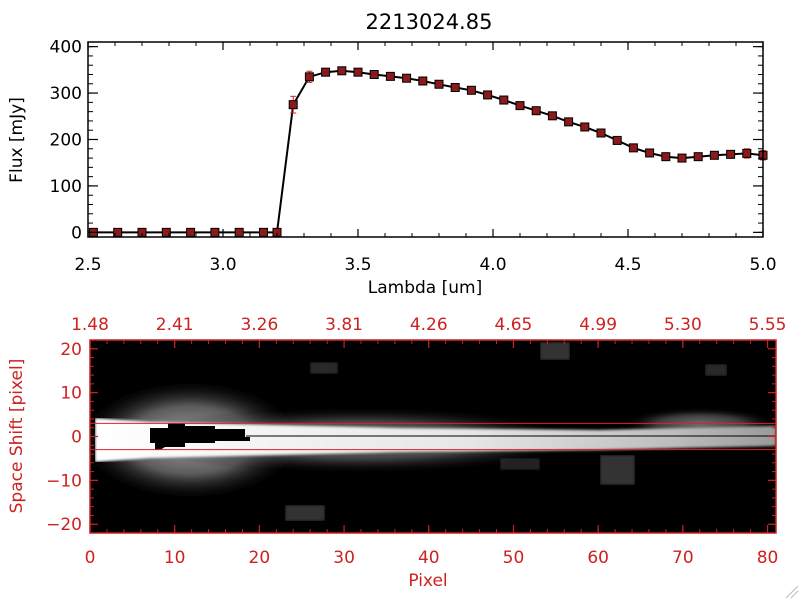 The width and height of the screenshot is (800, 600). I want to click on resize-grip-icon, so click(792, 592).